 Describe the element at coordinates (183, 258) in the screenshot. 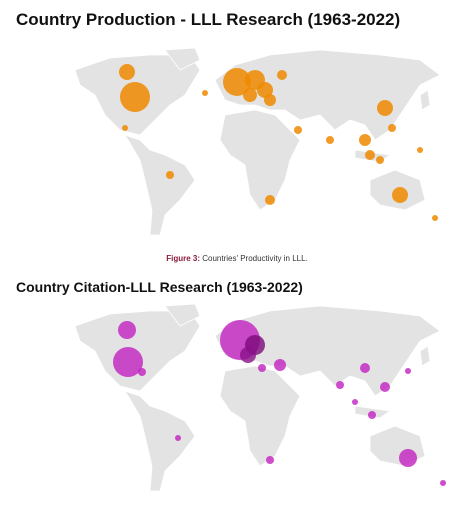

I see `caption-label: Figure 3:` at that location.